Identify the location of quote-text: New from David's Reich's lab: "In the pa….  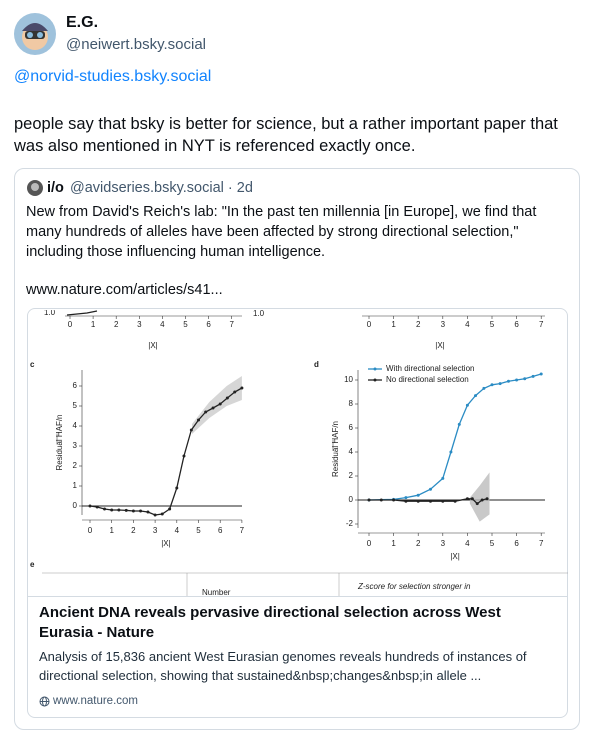
(281, 232).